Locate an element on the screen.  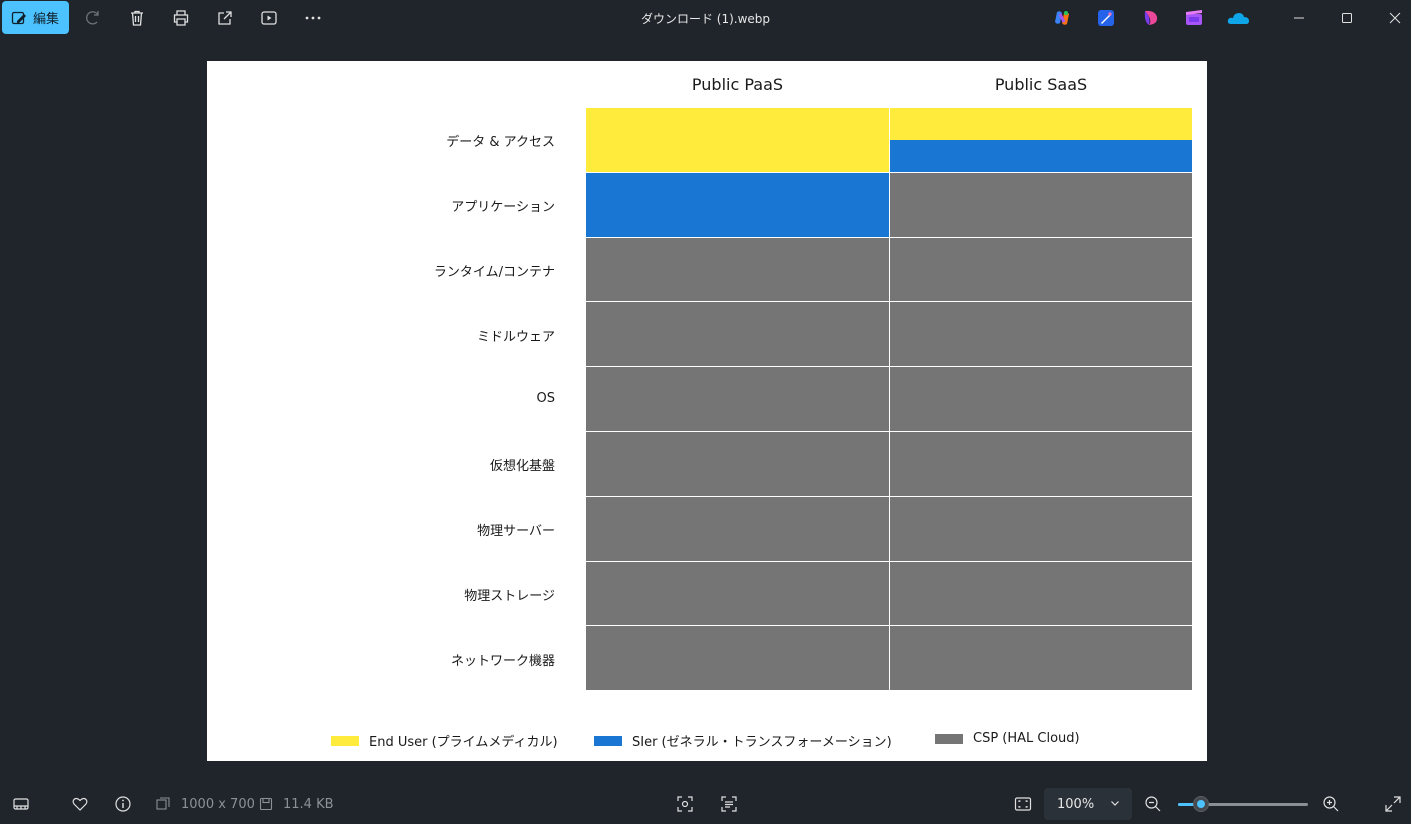
image-dimensions: 1000 x 700 is located at coordinates (218, 804).